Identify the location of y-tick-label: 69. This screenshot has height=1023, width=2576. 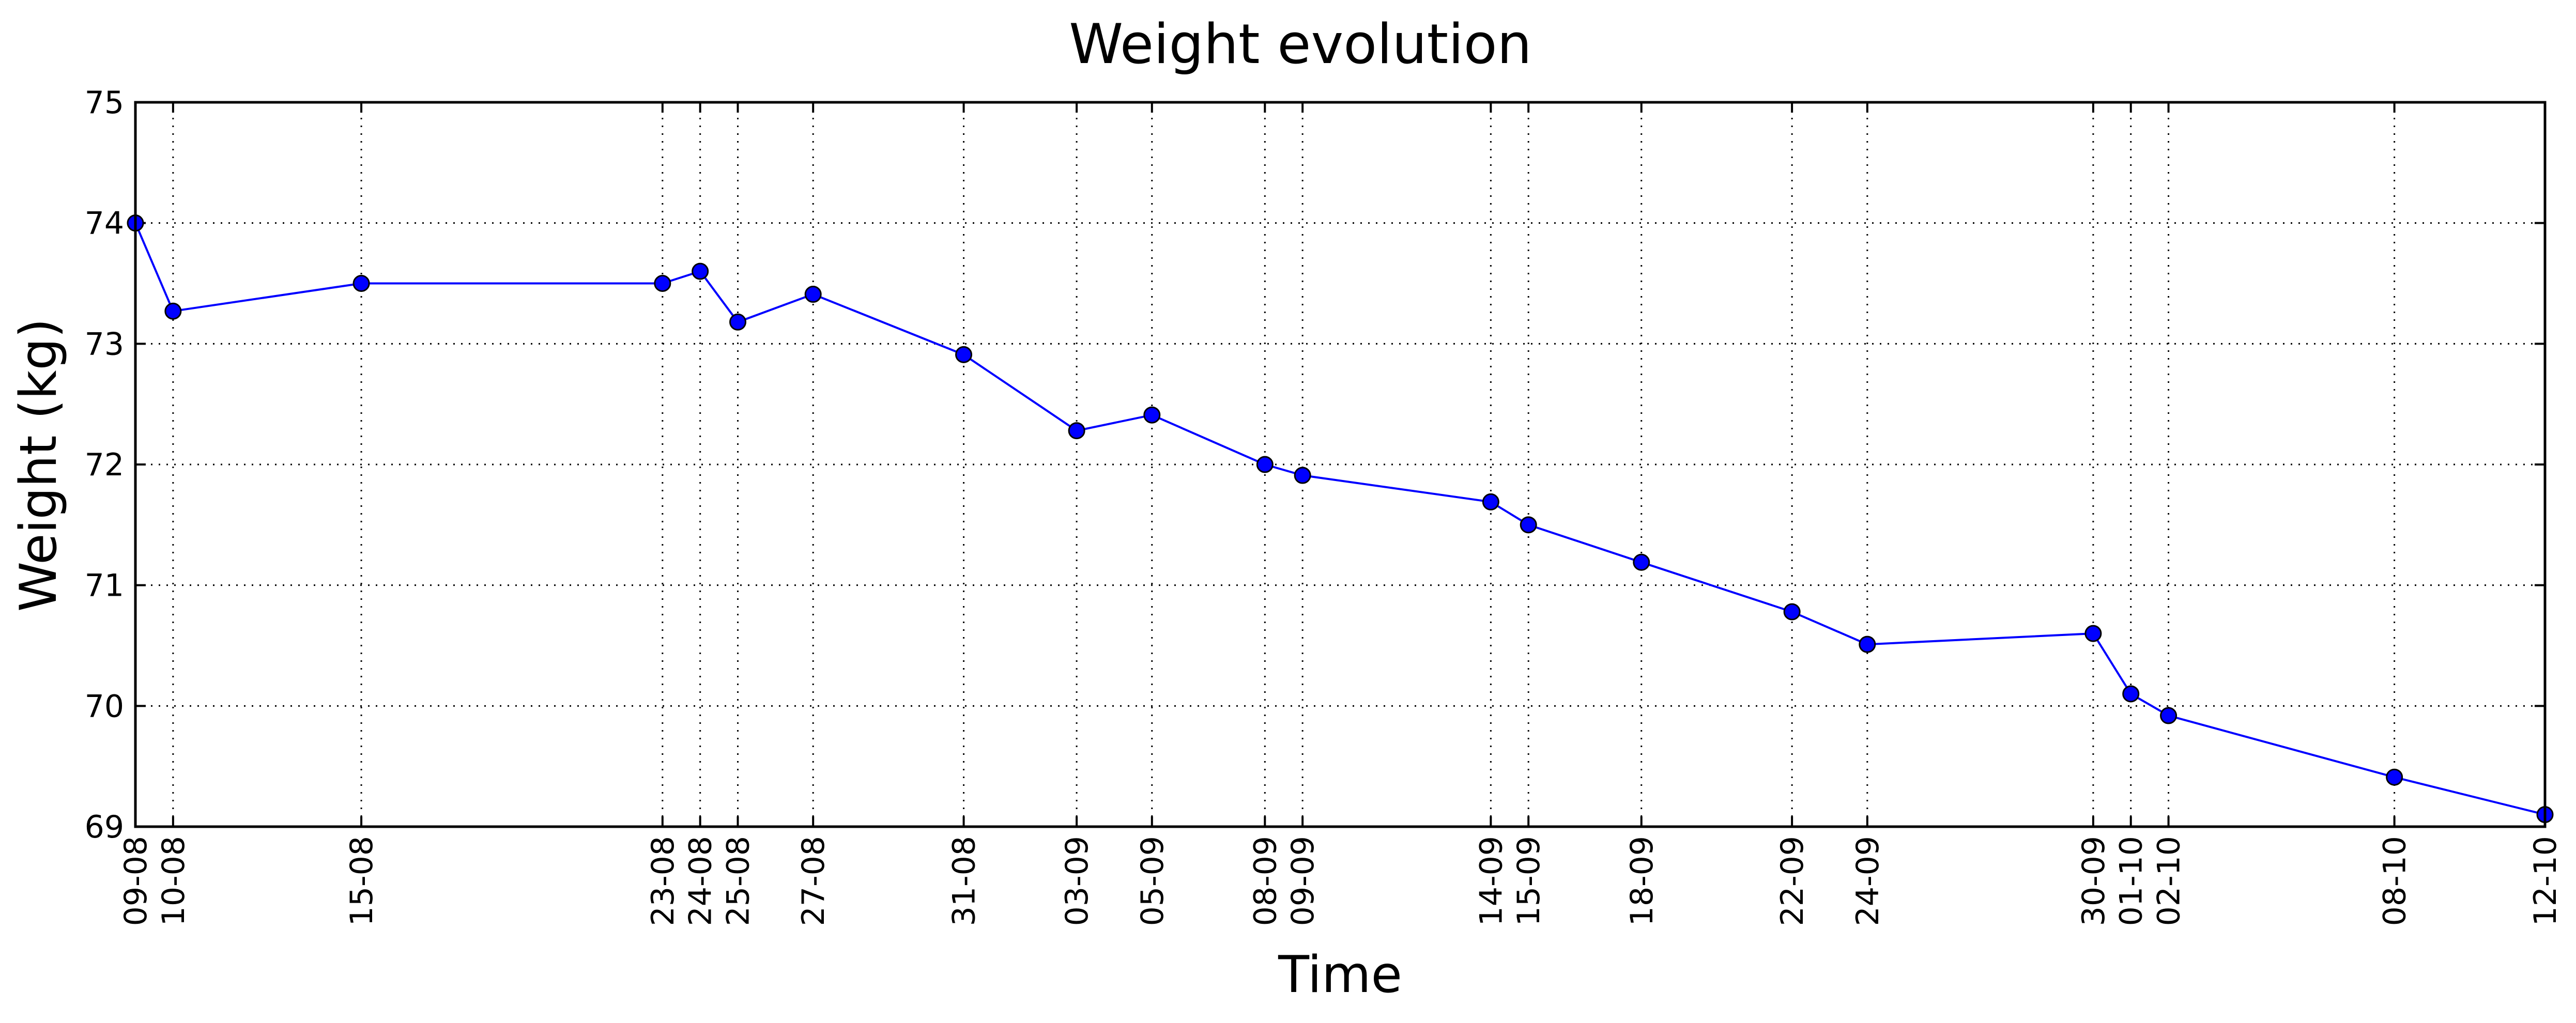
(105, 827).